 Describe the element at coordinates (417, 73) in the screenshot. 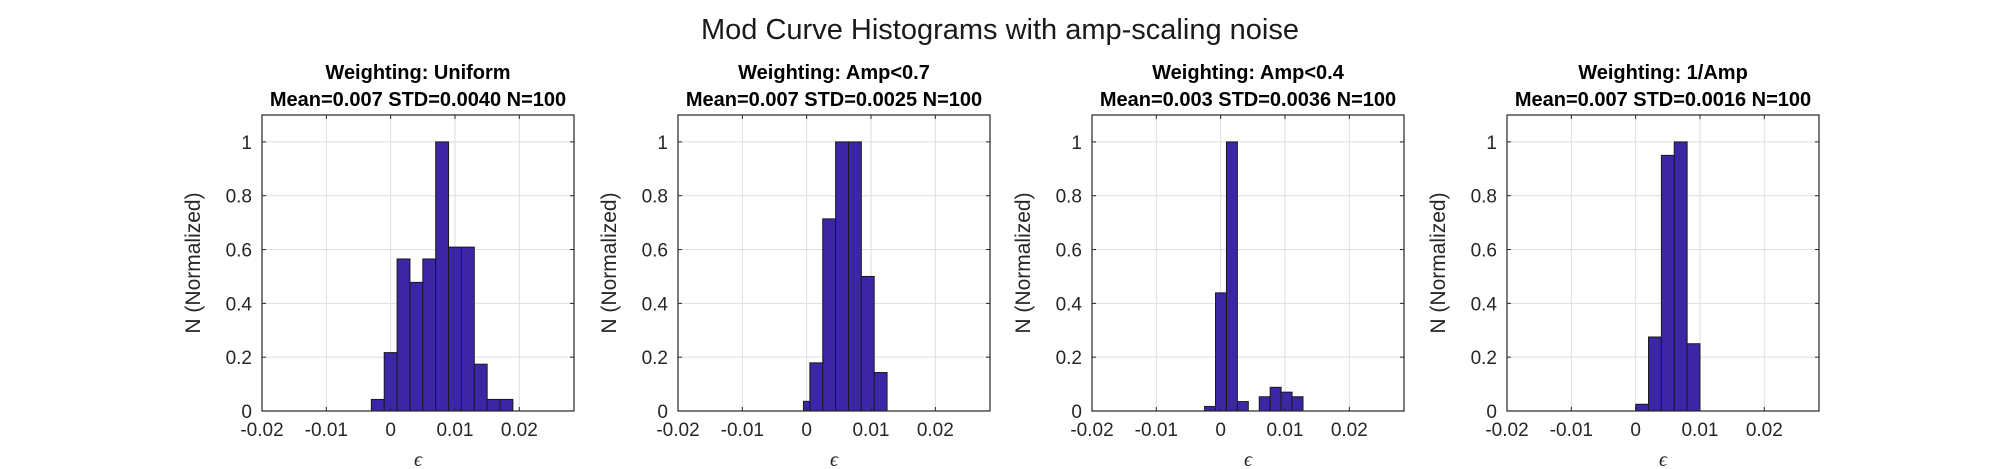

I see `panel-title: Weighting: Uniform` at that location.